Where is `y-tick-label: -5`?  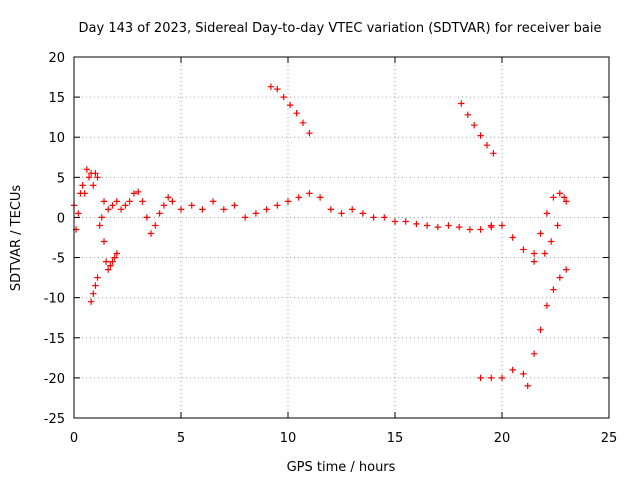 y-tick-label: -5 is located at coordinates (58, 259).